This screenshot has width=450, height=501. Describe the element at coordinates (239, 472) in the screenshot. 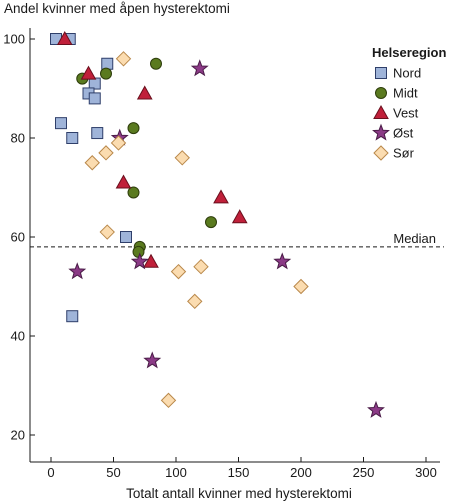

I see `x-tick-label: 150` at that location.